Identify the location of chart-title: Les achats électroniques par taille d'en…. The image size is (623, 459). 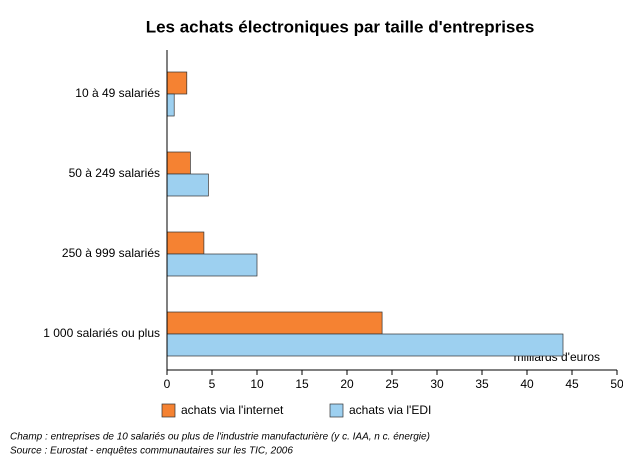
(340, 26).